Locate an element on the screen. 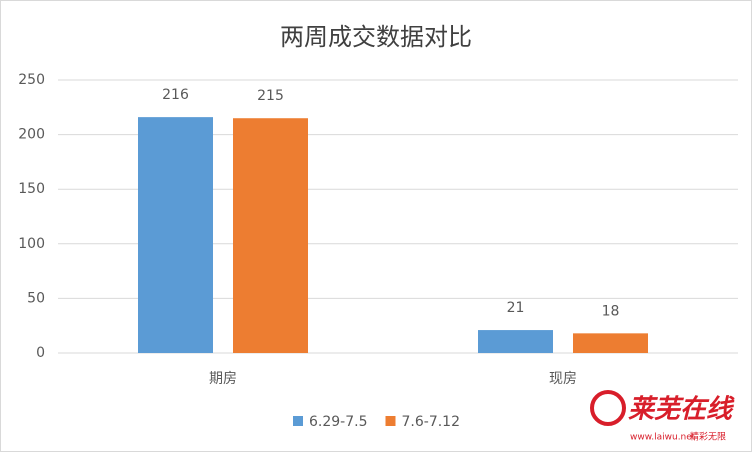 The image size is (752, 452). watermark-url: www.laiwu.net is located at coordinates (663, 438).